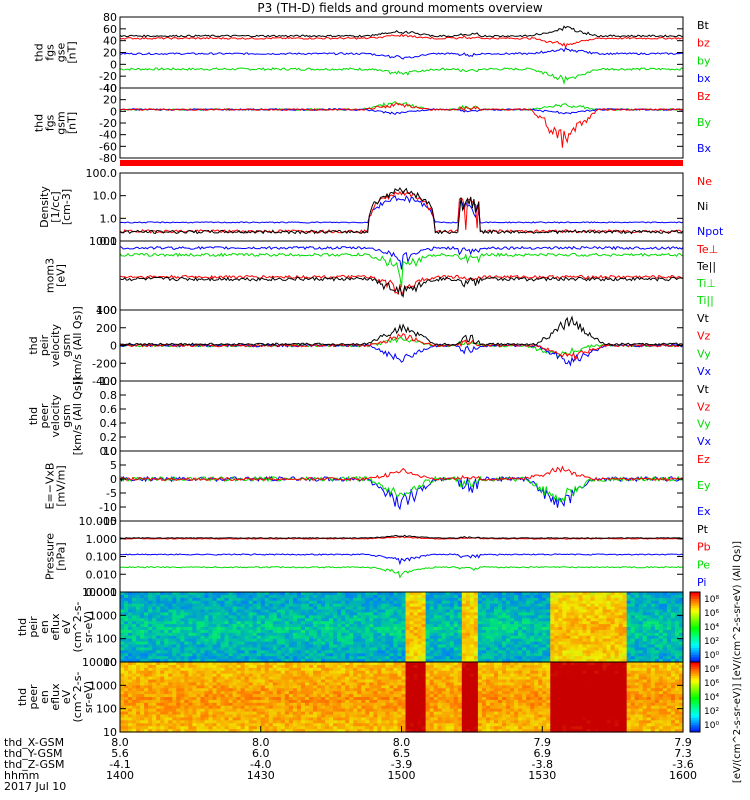 The width and height of the screenshot is (750, 800). I want to click on series-line, so click(401, 125).